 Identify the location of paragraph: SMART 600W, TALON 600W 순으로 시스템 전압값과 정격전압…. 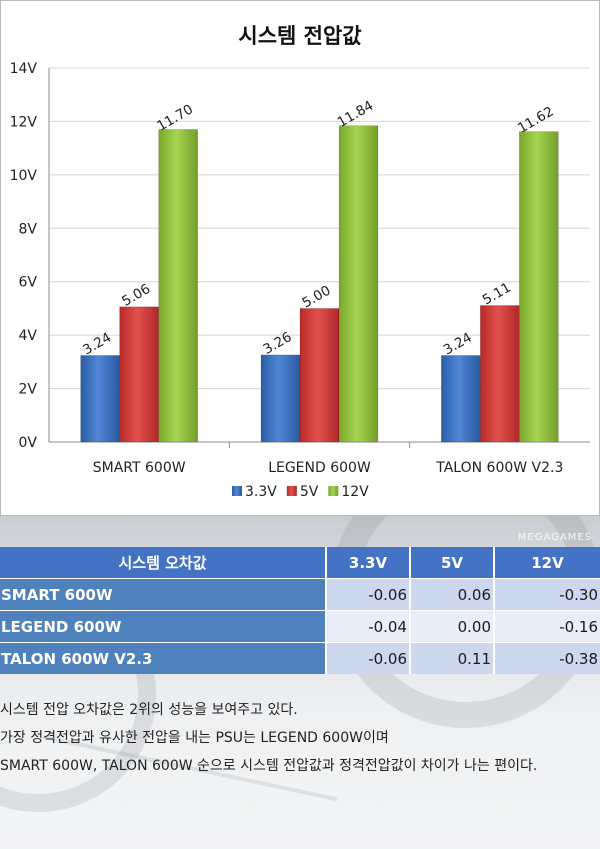
(269, 766).